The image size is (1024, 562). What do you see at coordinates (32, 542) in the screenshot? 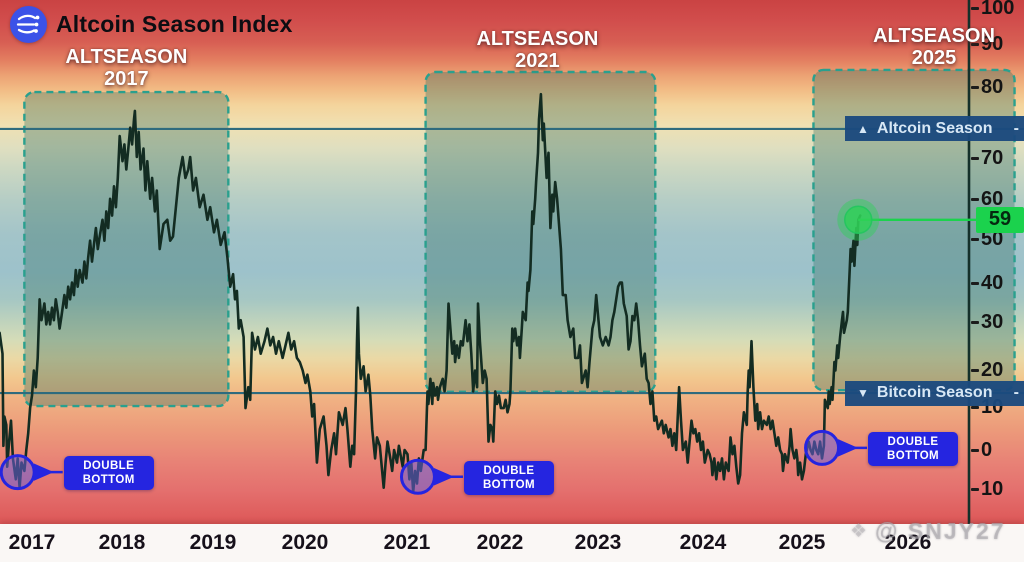
I see `x-tick-2017: 2017` at bounding box center [32, 542].